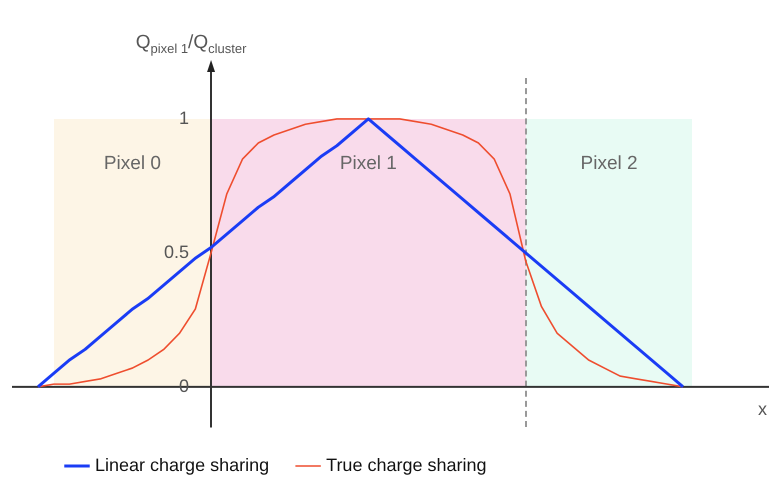 Image resolution: width=781 pixels, height=493 pixels. Describe the element at coordinates (406, 464) in the screenshot. I see `legend-label: True charge sharing` at that location.